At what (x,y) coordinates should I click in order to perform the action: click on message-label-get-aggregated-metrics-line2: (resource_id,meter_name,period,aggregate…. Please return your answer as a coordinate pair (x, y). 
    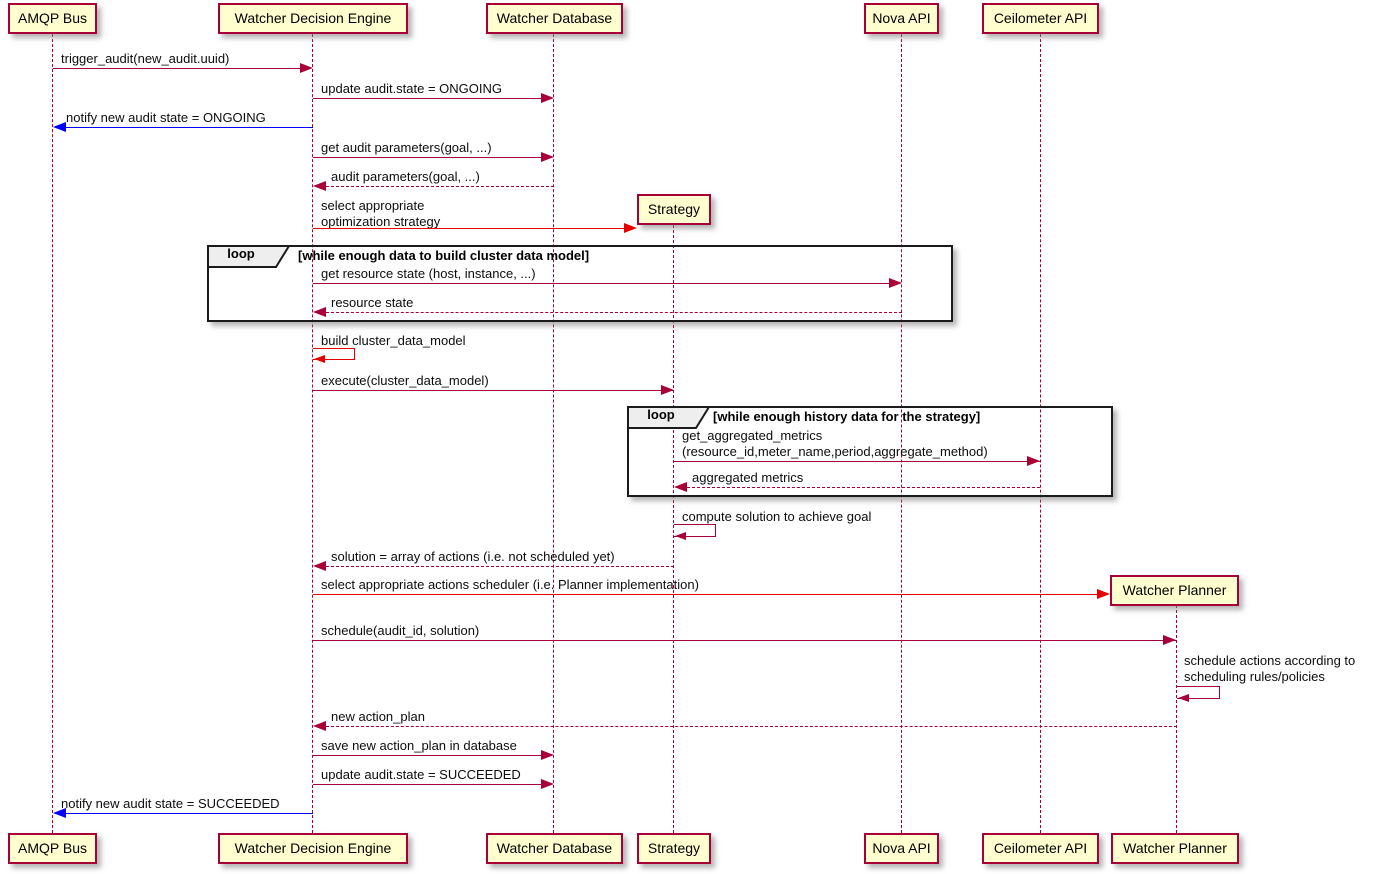
    Looking at the image, I should click on (835, 451).